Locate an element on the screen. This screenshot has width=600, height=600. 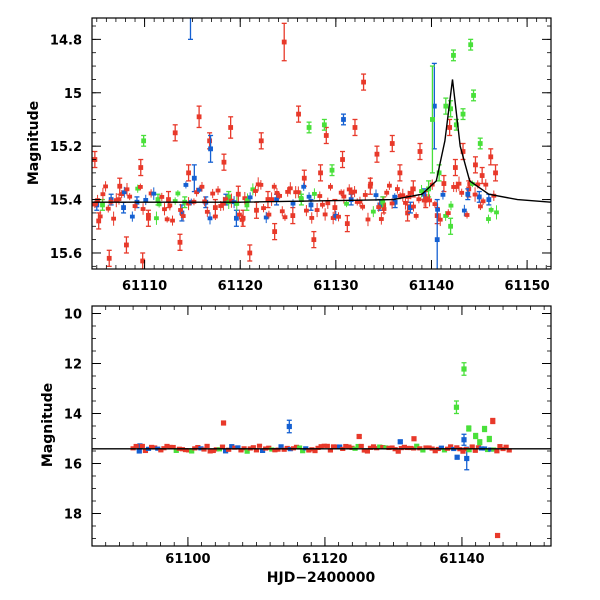
y-tick-label: 14.8 is located at coordinates (66, 40).